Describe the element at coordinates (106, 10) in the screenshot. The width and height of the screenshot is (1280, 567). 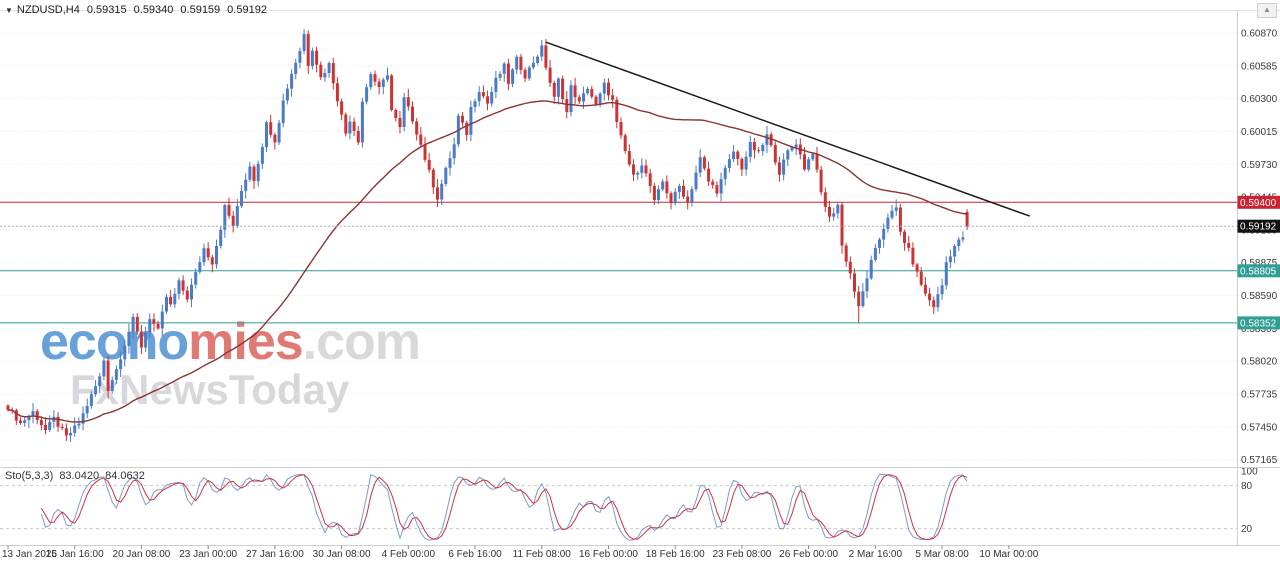
I see `open-value: 0.59315` at that location.